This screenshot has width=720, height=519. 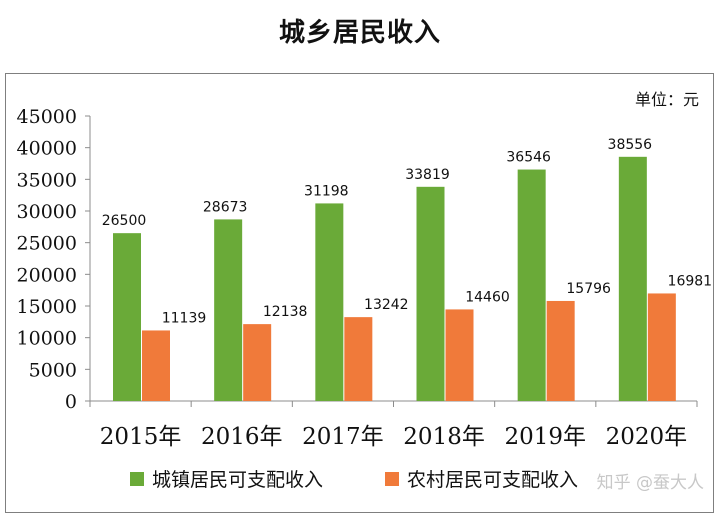 What do you see at coordinates (359, 33) in the screenshot?
I see `chart-title: 城乡居民收入` at bounding box center [359, 33].